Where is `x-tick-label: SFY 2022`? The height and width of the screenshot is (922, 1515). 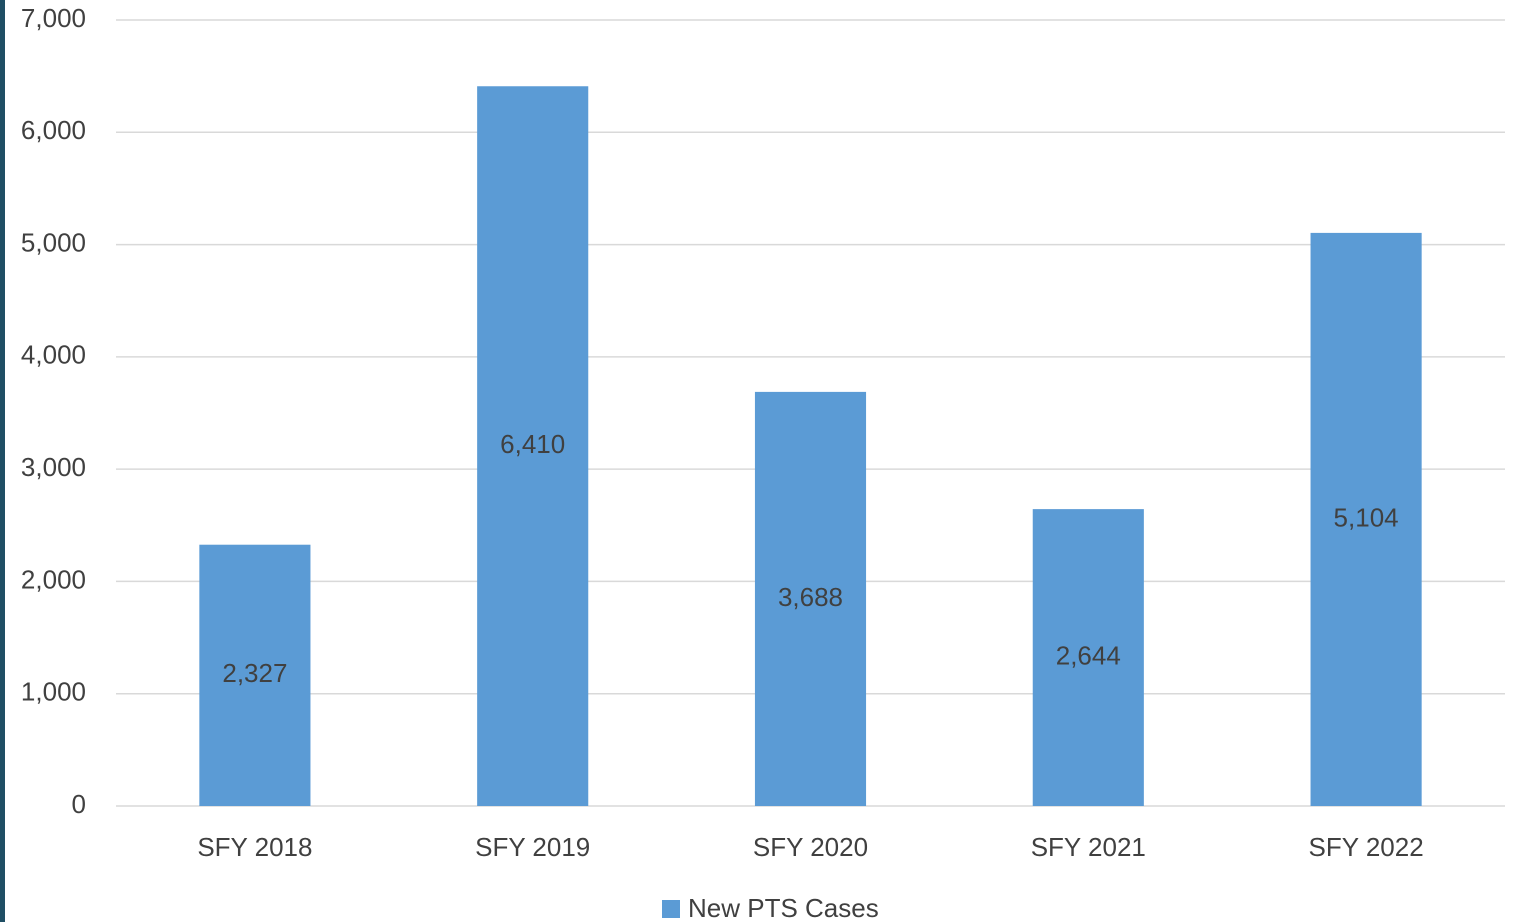
x-tick-label: SFY 2022 is located at coordinates (1366, 847).